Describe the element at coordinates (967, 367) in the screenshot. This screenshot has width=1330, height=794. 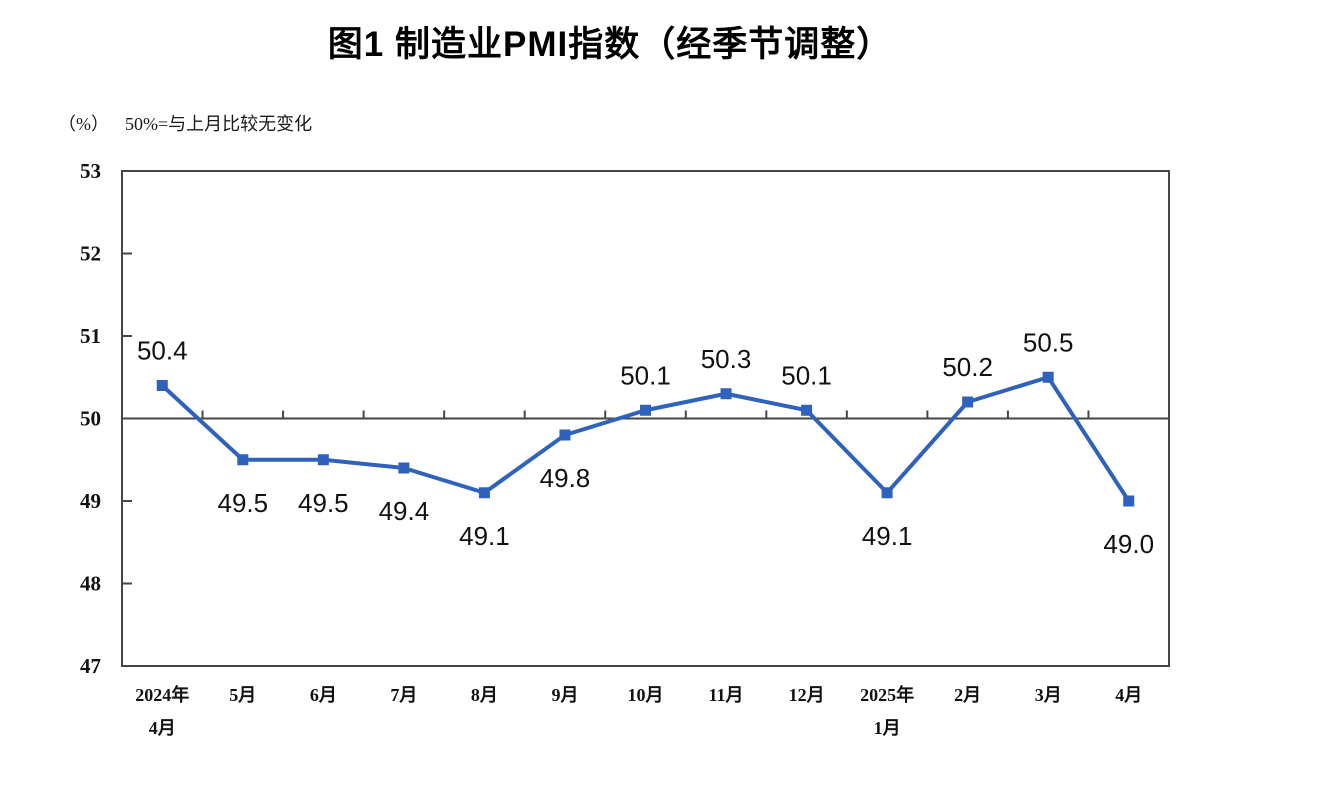
I see `data-point-label: 50.2` at that location.